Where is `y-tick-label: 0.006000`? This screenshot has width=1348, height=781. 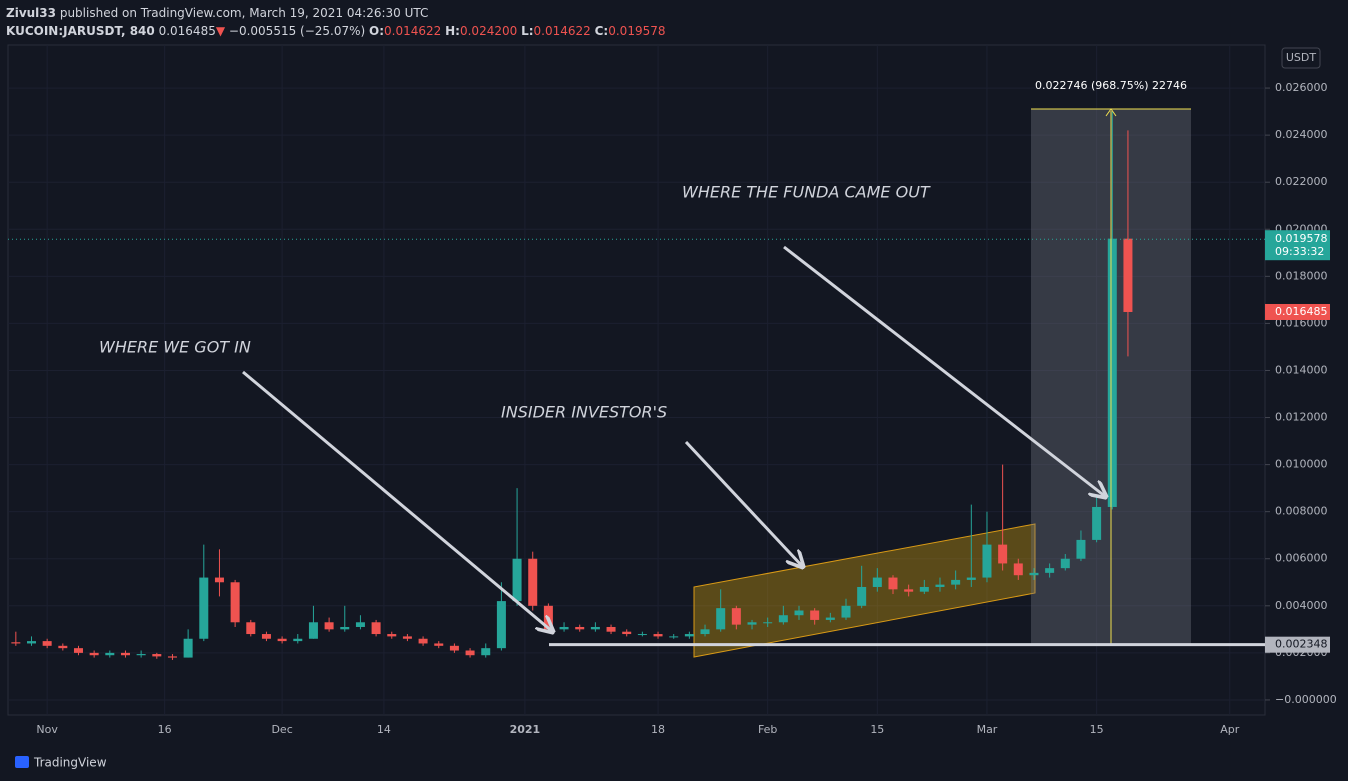 y-tick-label: 0.006000 is located at coordinates (1301, 558).